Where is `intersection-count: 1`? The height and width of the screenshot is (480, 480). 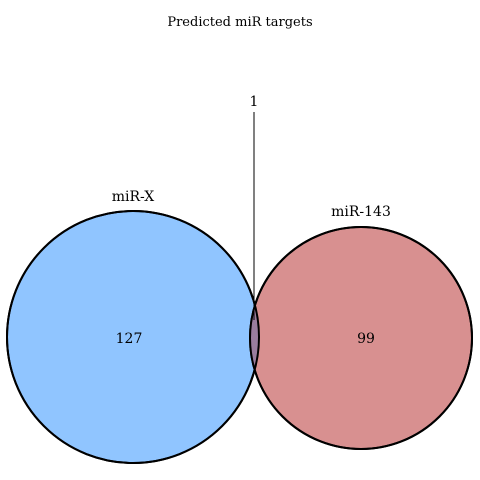
intersection-count: 1 is located at coordinates (254, 102).